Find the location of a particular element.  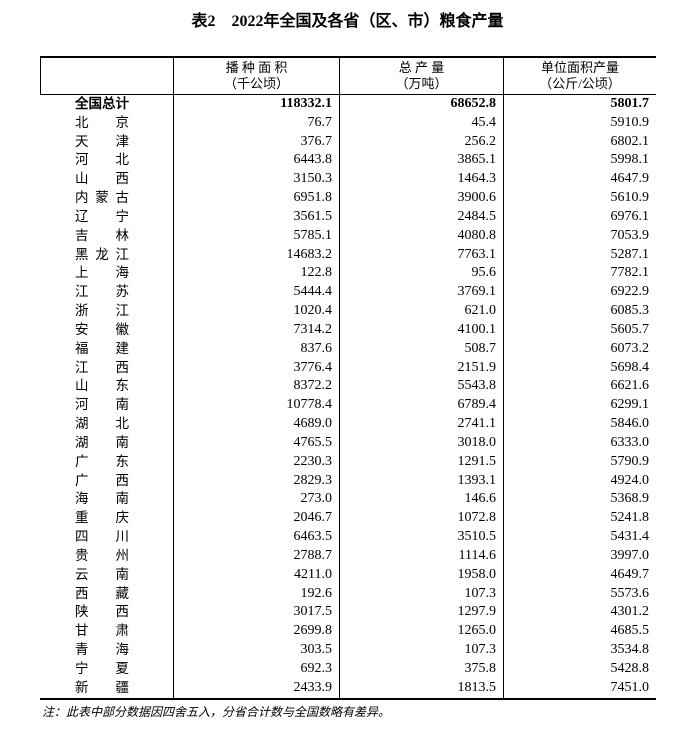

province-name-cell: 四川 is located at coordinates (106, 537).